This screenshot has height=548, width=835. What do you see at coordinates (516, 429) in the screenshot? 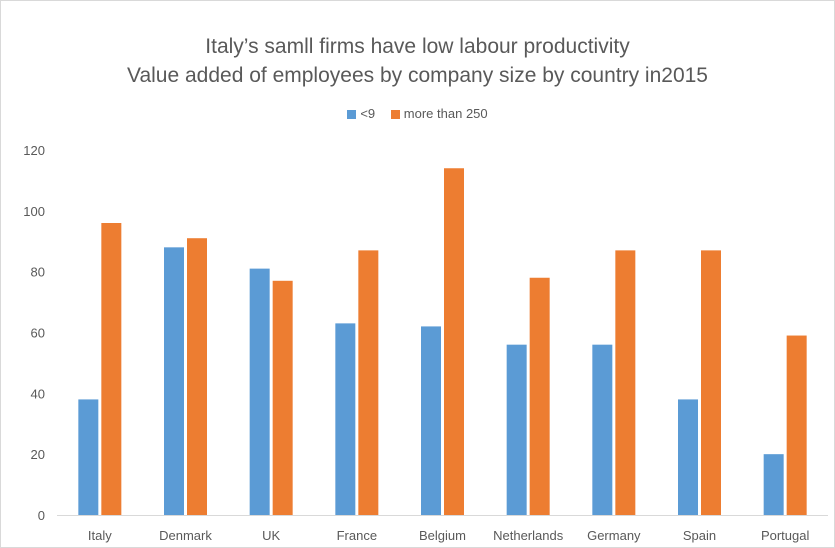
I see `bar-netherlands-small-firms` at bounding box center [516, 429].